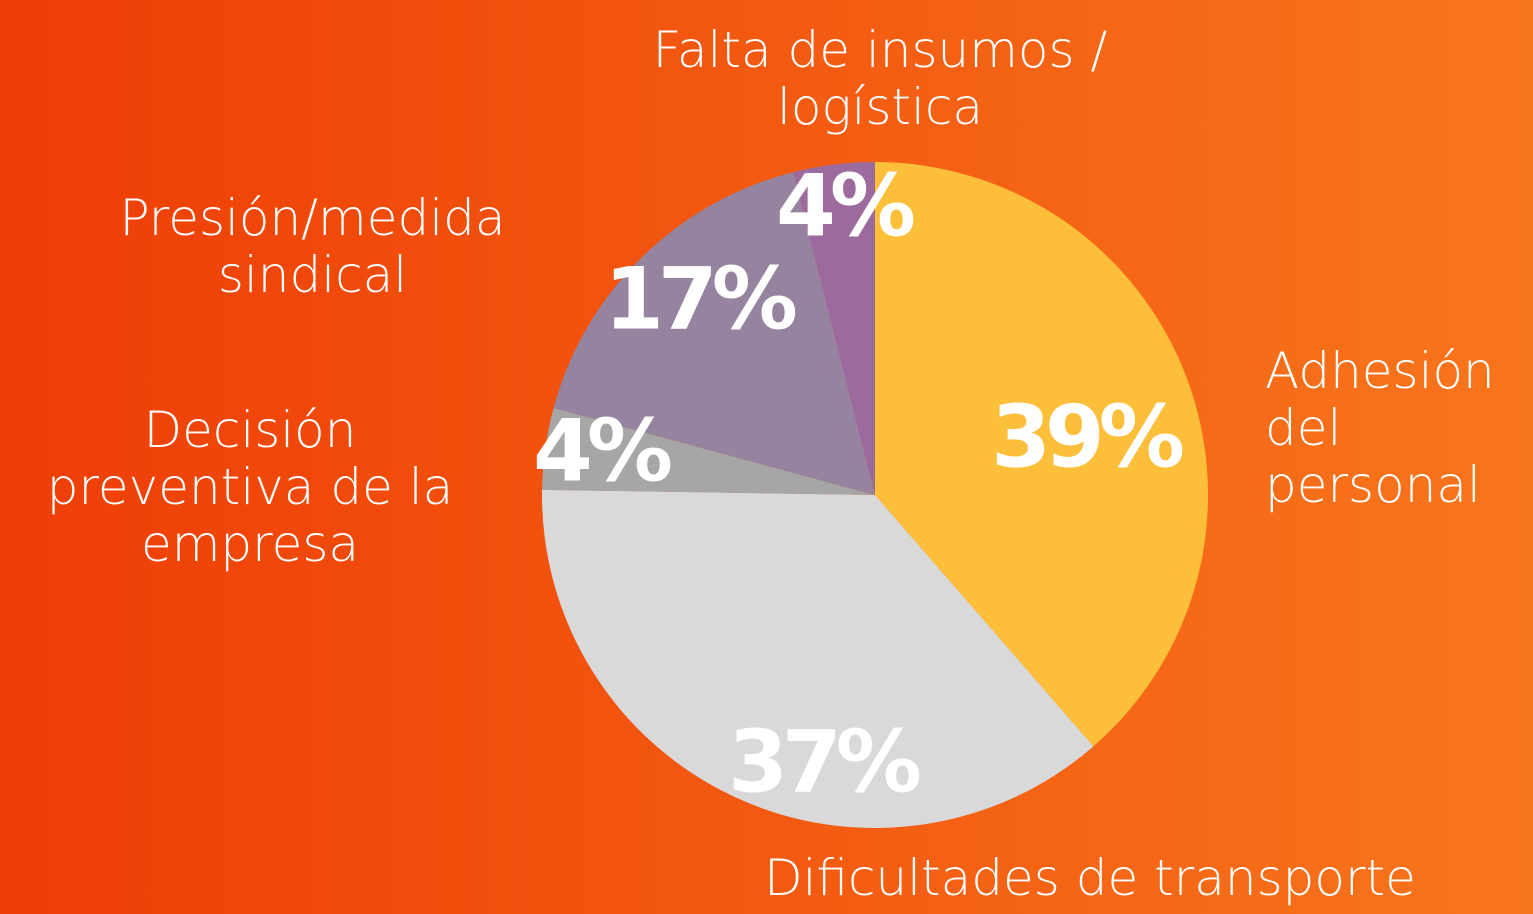  Describe the element at coordinates (824, 762) in the screenshot. I see `value-label: 37%` at that location.